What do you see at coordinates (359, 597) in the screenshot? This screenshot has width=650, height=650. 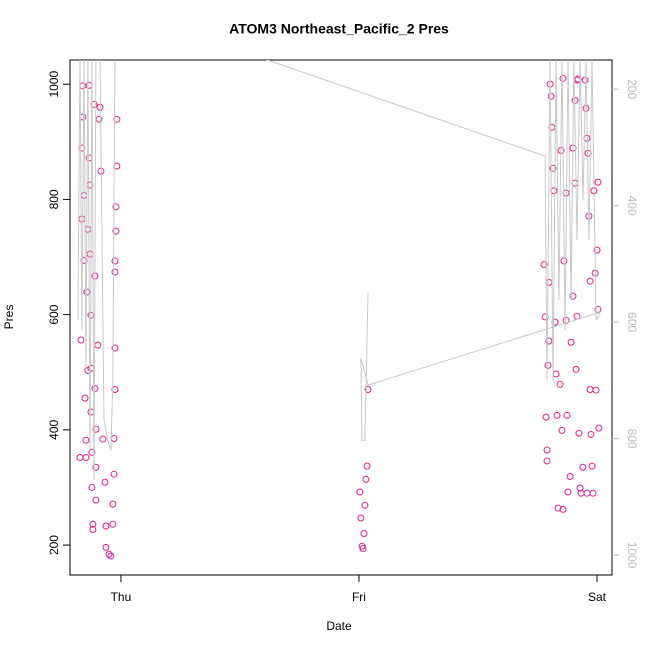 I see `x-tick-label: Fri` at bounding box center [359, 597].